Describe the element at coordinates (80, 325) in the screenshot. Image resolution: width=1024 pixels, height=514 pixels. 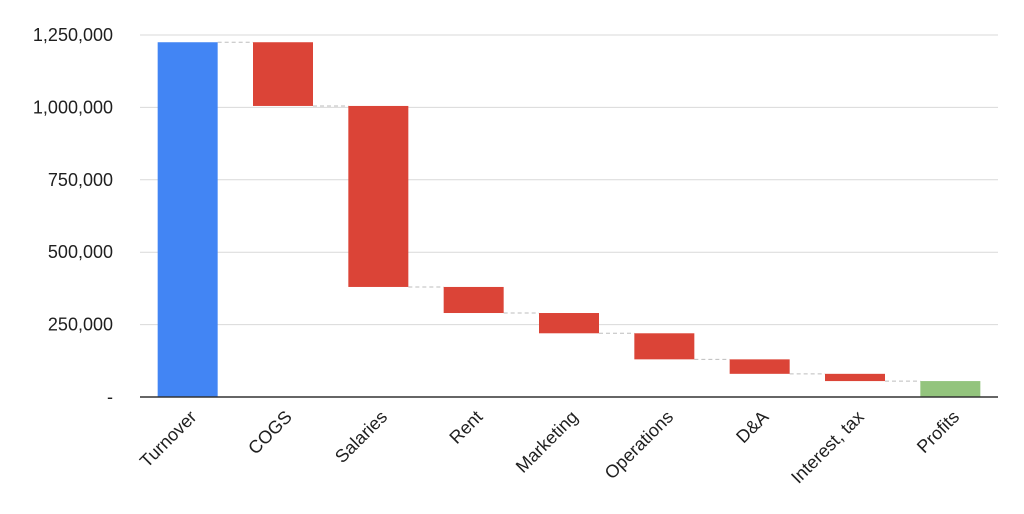
I see `y-tick-label: 250,000` at that location.